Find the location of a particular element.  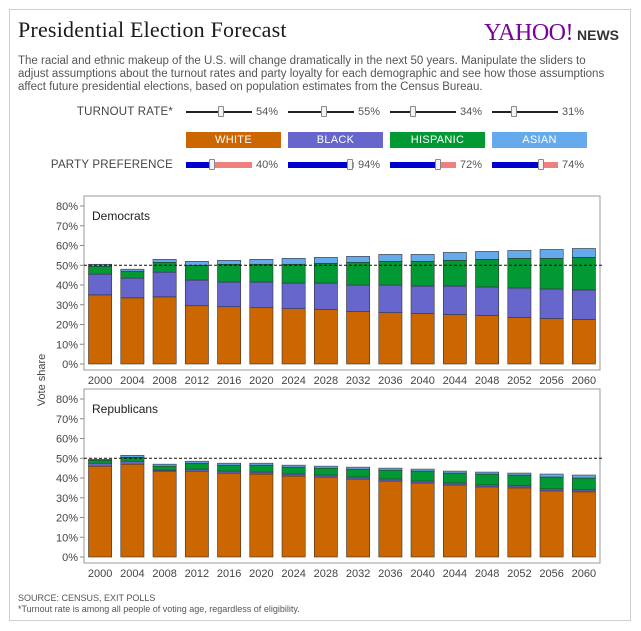

preference-slider-white is located at coordinates (219, 164).